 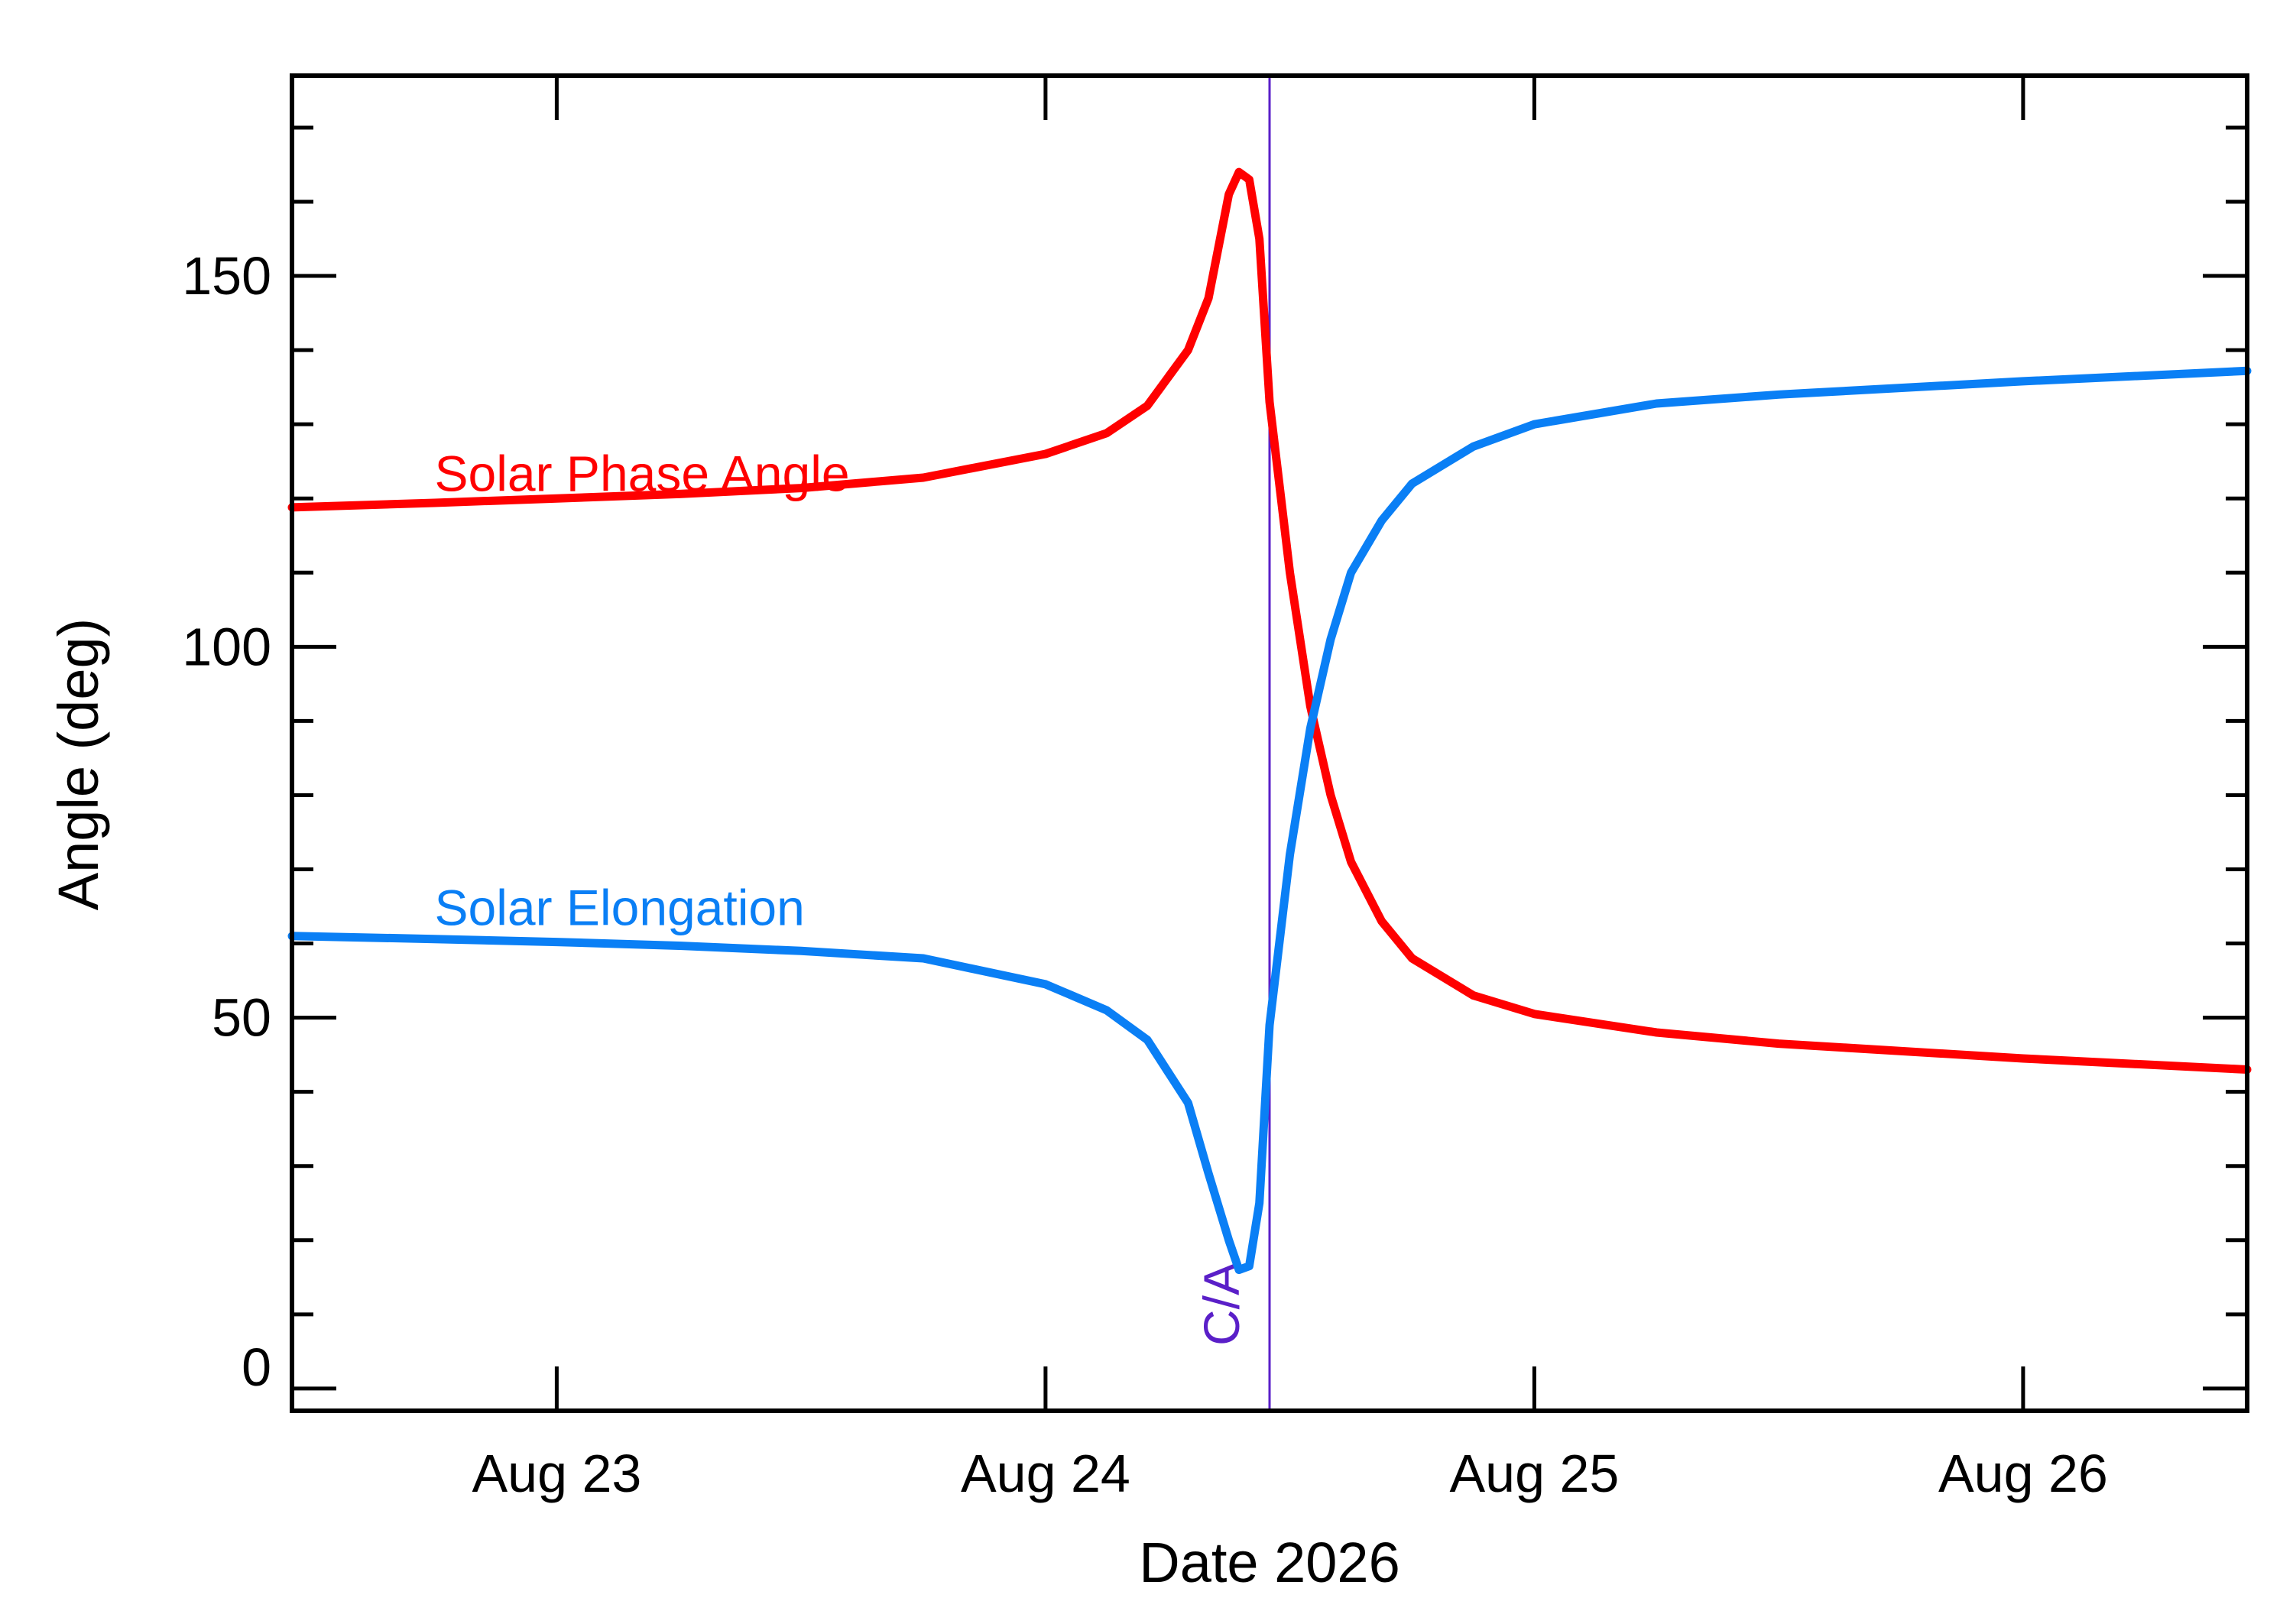 I want to click on x-tick-label: Aug 26, so click(x=2023, y=1473).